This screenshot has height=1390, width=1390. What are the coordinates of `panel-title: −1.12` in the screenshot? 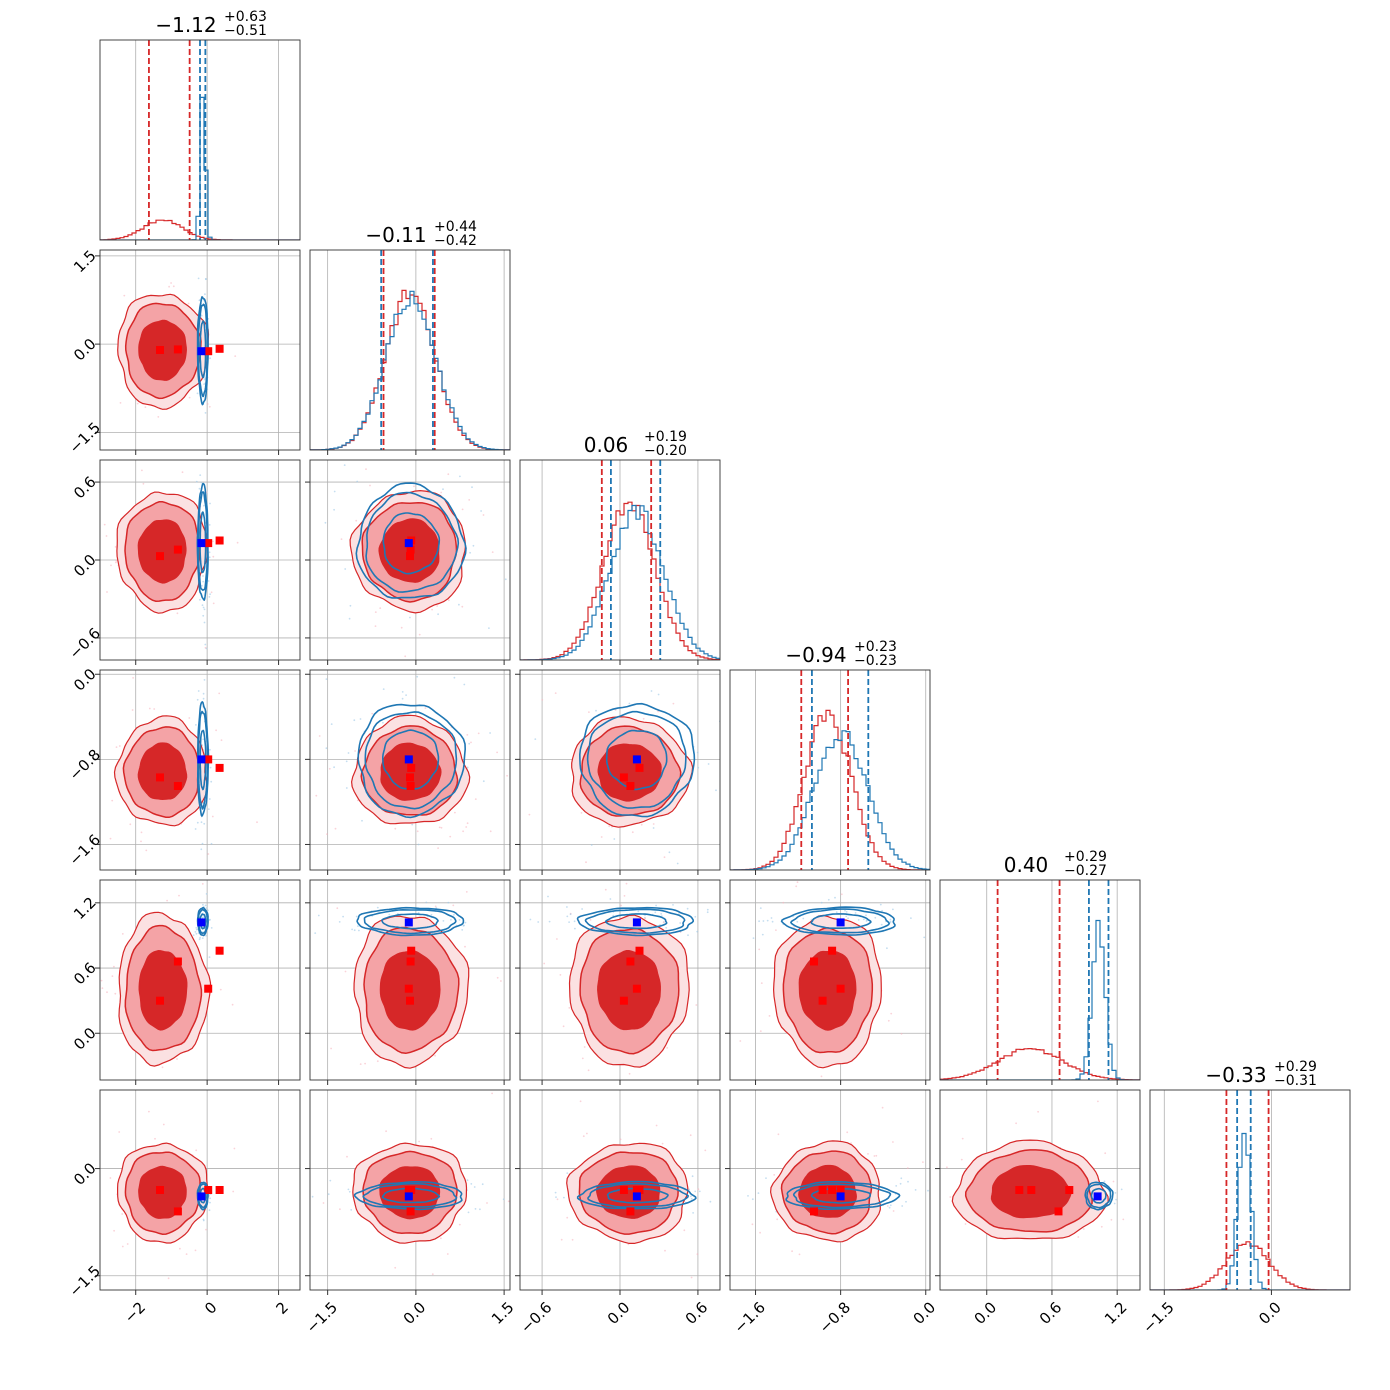 It's located at (185, 25).